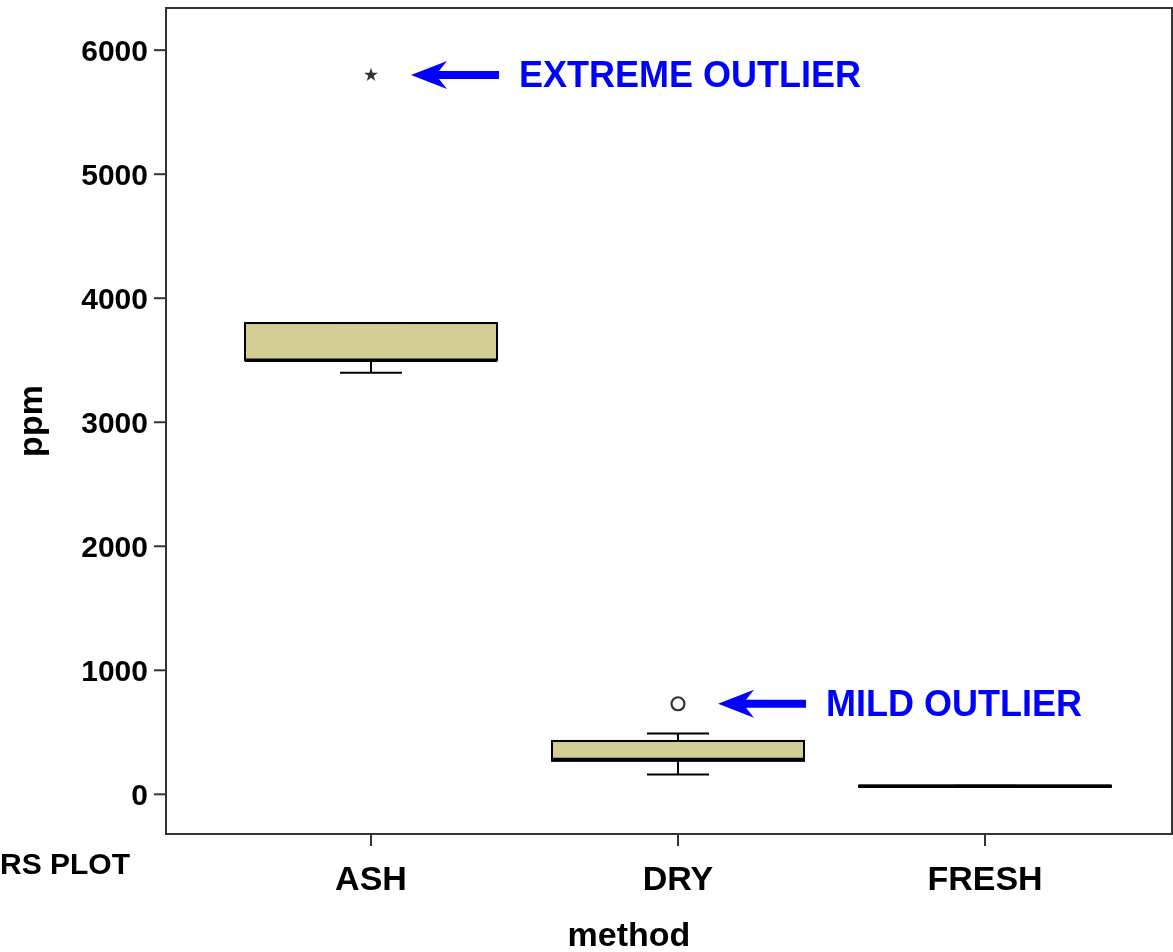 Image resolution: width=1173 pixels, height=952 pixels. I want to click on x-tick-label: DRY, so click(678, 878).